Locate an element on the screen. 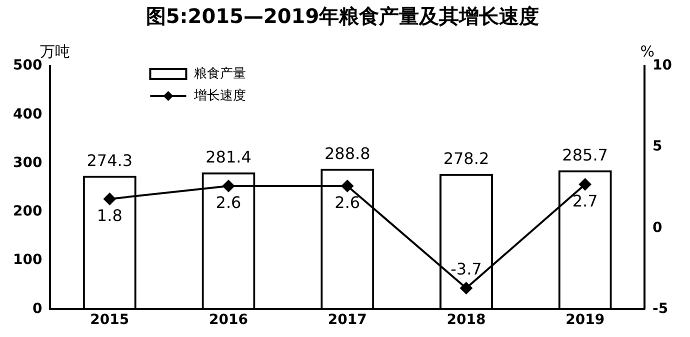 The height and width of the screenshot is (337, 690). y-axis-title: 万吨 is located at coordinates (55, 51).